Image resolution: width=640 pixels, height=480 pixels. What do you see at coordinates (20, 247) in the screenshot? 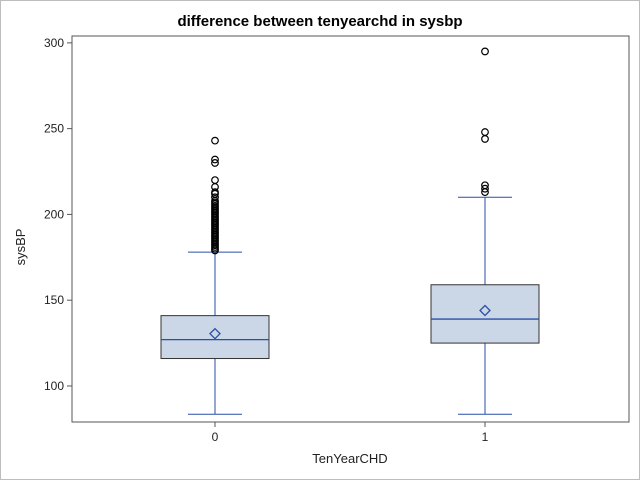
I see `y-axis-label: sysBP` at bounding box center [20, 247].